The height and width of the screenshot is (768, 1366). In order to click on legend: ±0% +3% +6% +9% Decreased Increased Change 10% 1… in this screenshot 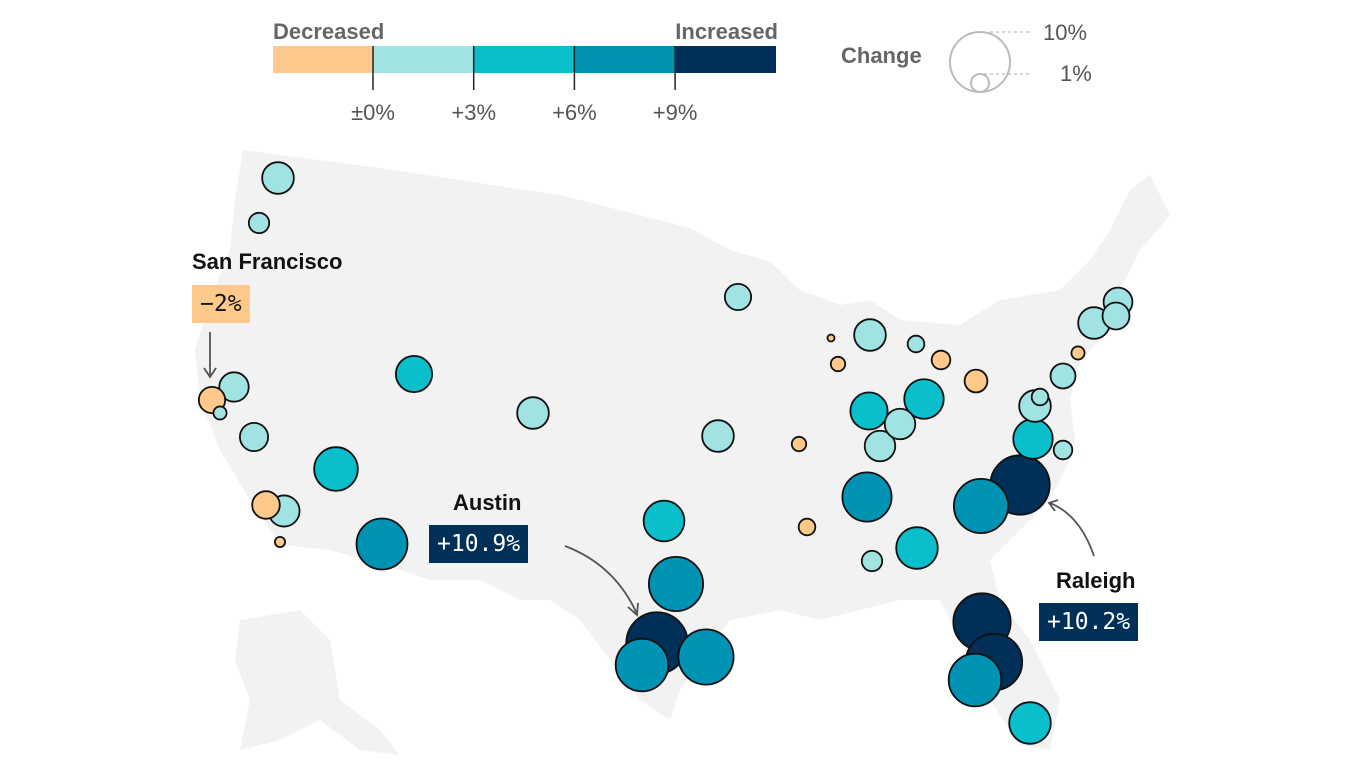, I will do `click(682, 72)`.